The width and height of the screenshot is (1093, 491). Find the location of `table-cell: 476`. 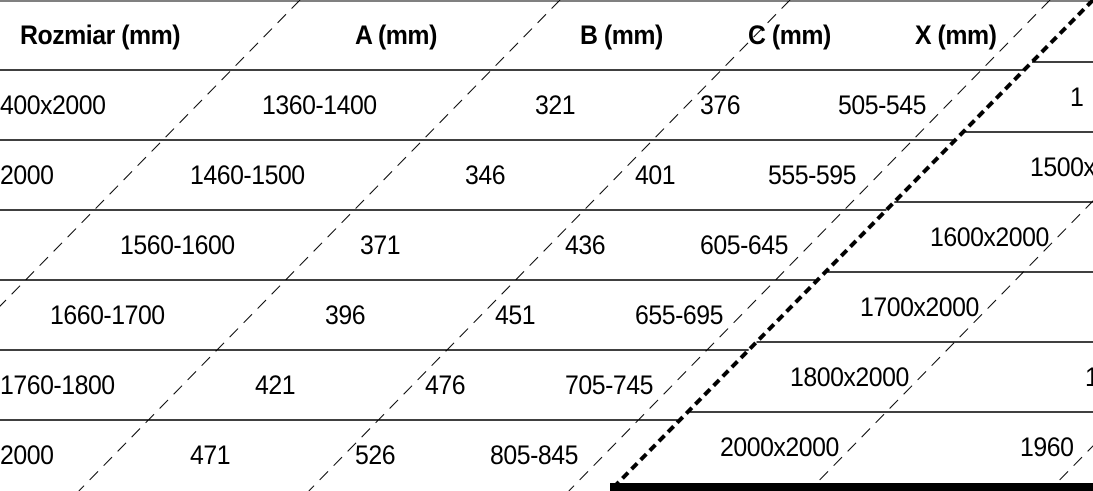

table-cell: 476 is located at coordinates (445, 385).